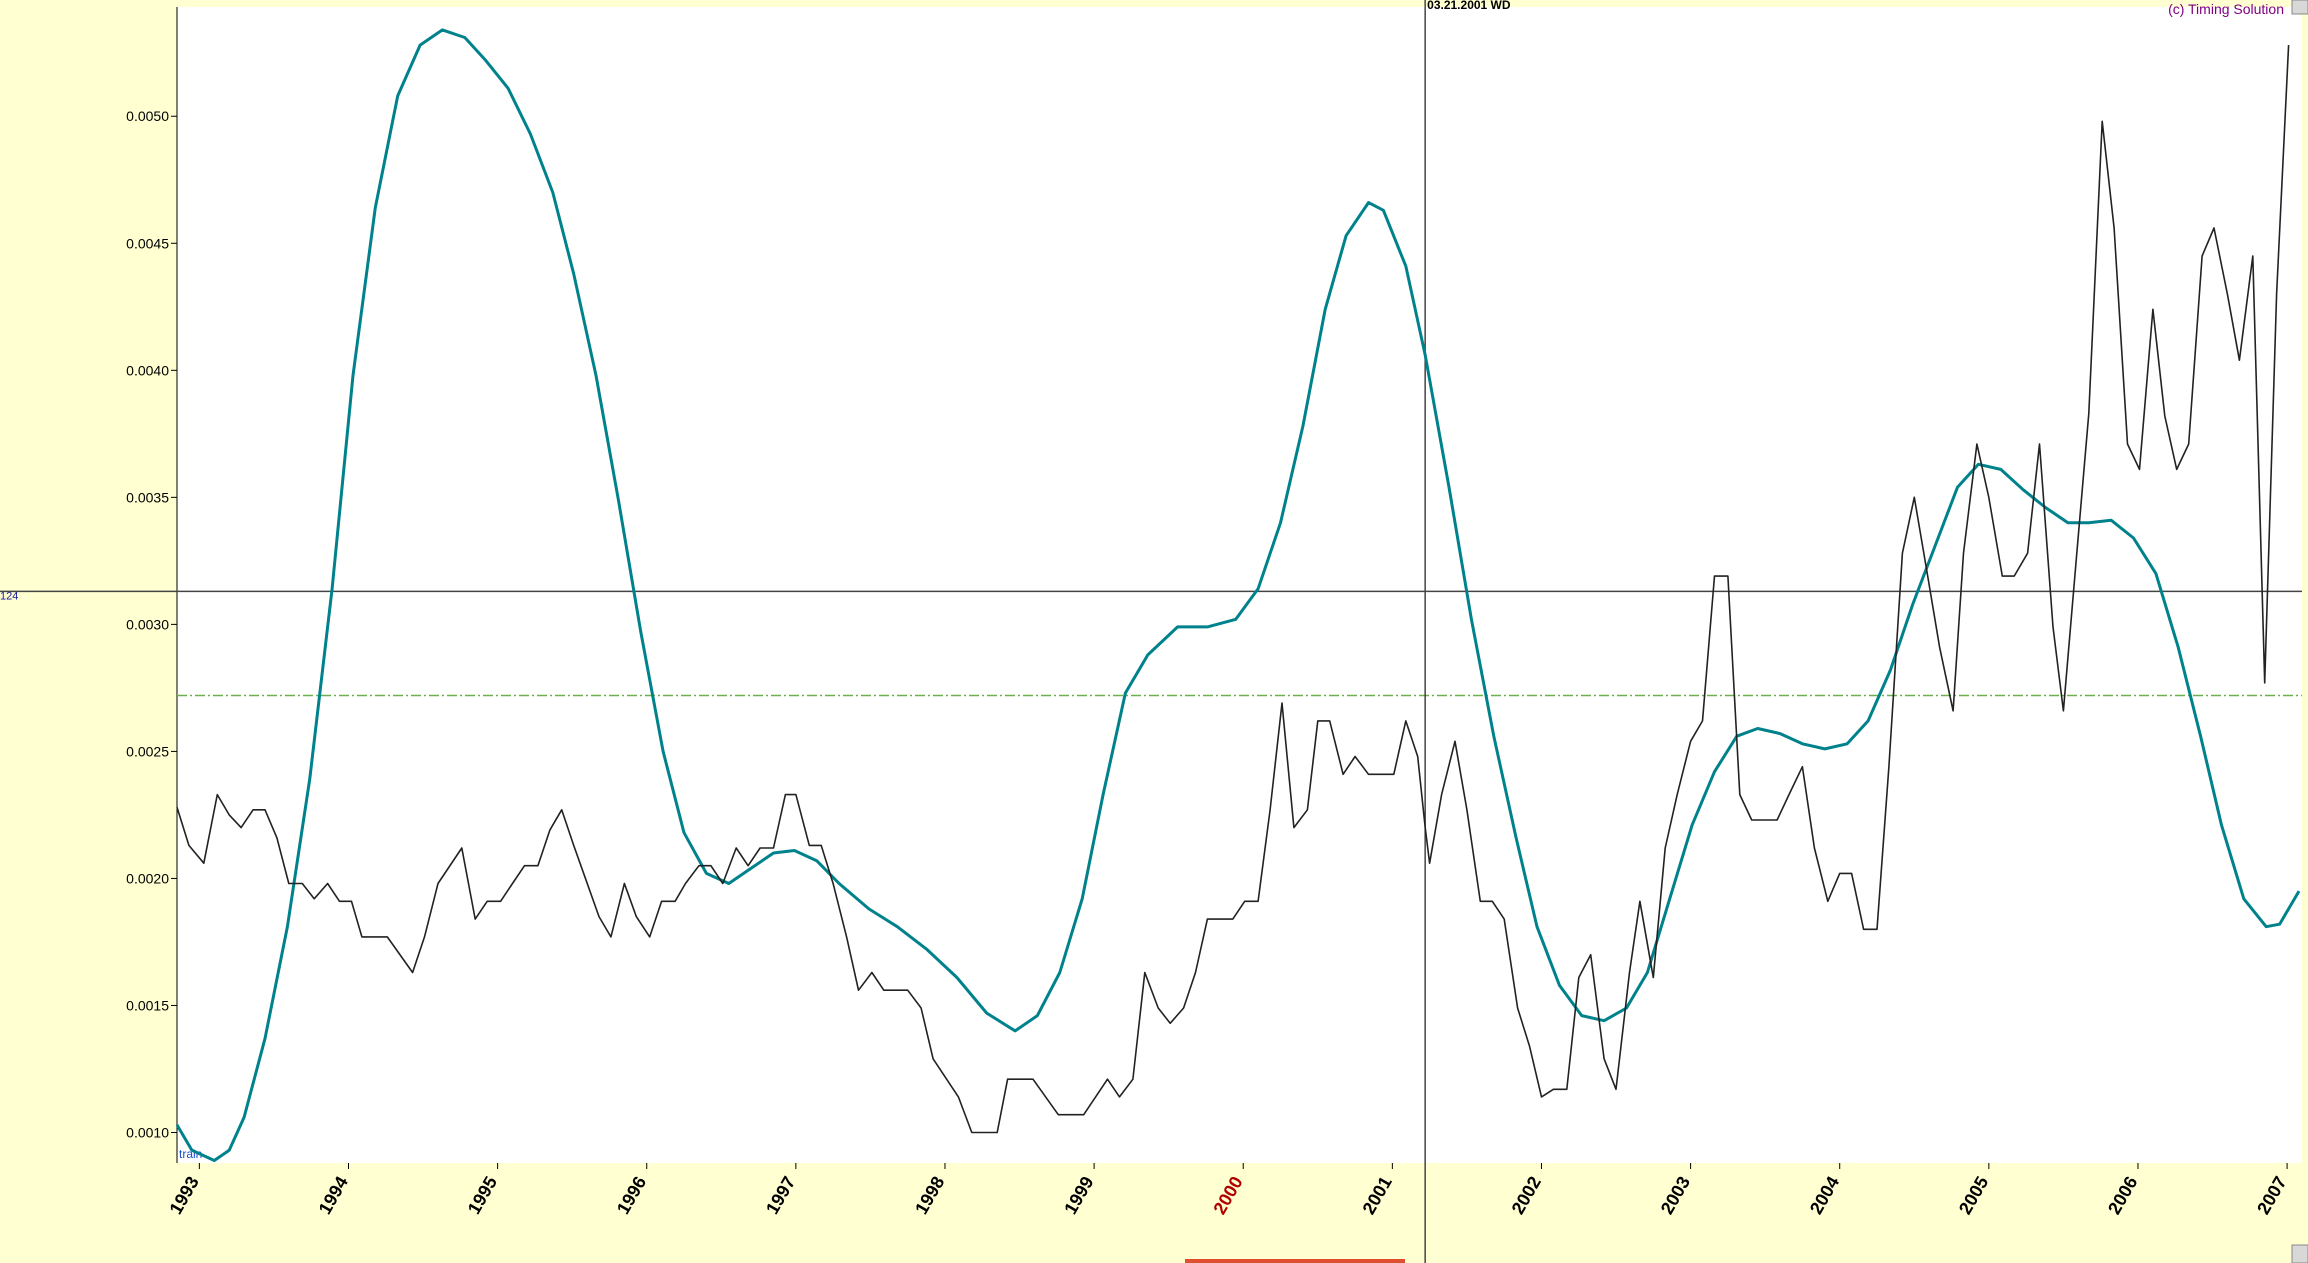 The height and width of the screenshot is (1263, 2308). I want to click on hline-label: 124, so click(9, 596).